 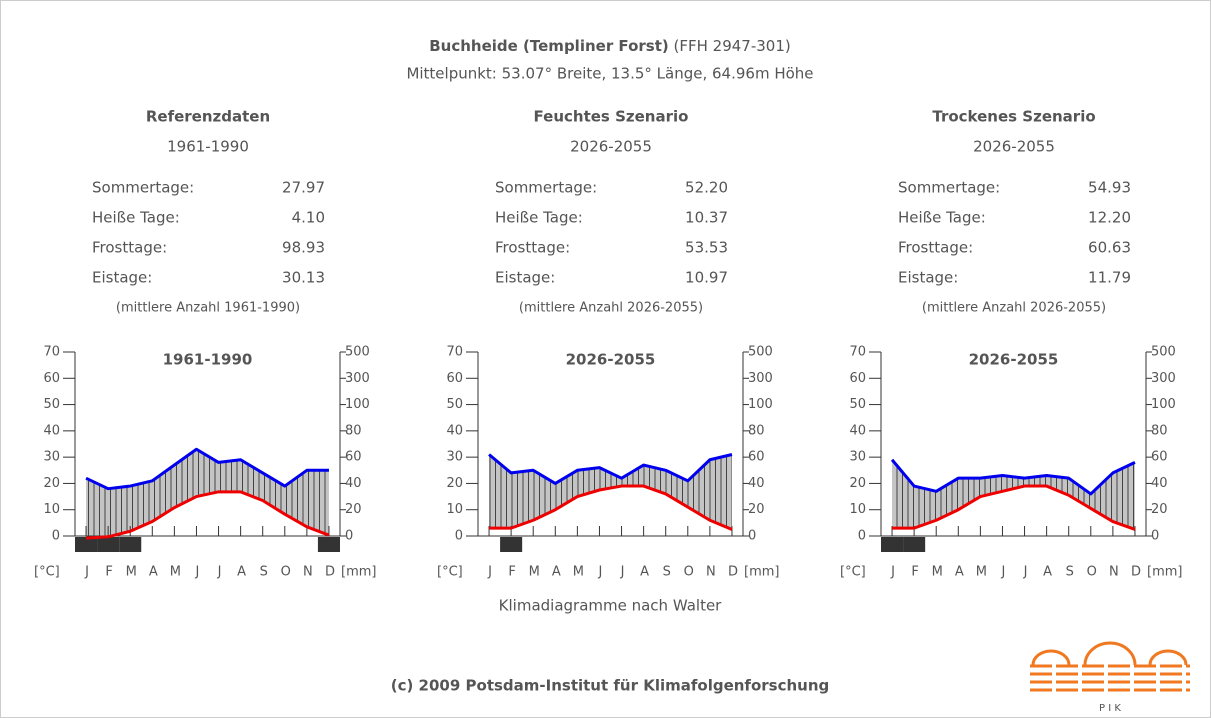 What do you see at coordinates (706, 188) in the screenshot?
I see `stat-value: 52.20` at bounding box center [706, 188].